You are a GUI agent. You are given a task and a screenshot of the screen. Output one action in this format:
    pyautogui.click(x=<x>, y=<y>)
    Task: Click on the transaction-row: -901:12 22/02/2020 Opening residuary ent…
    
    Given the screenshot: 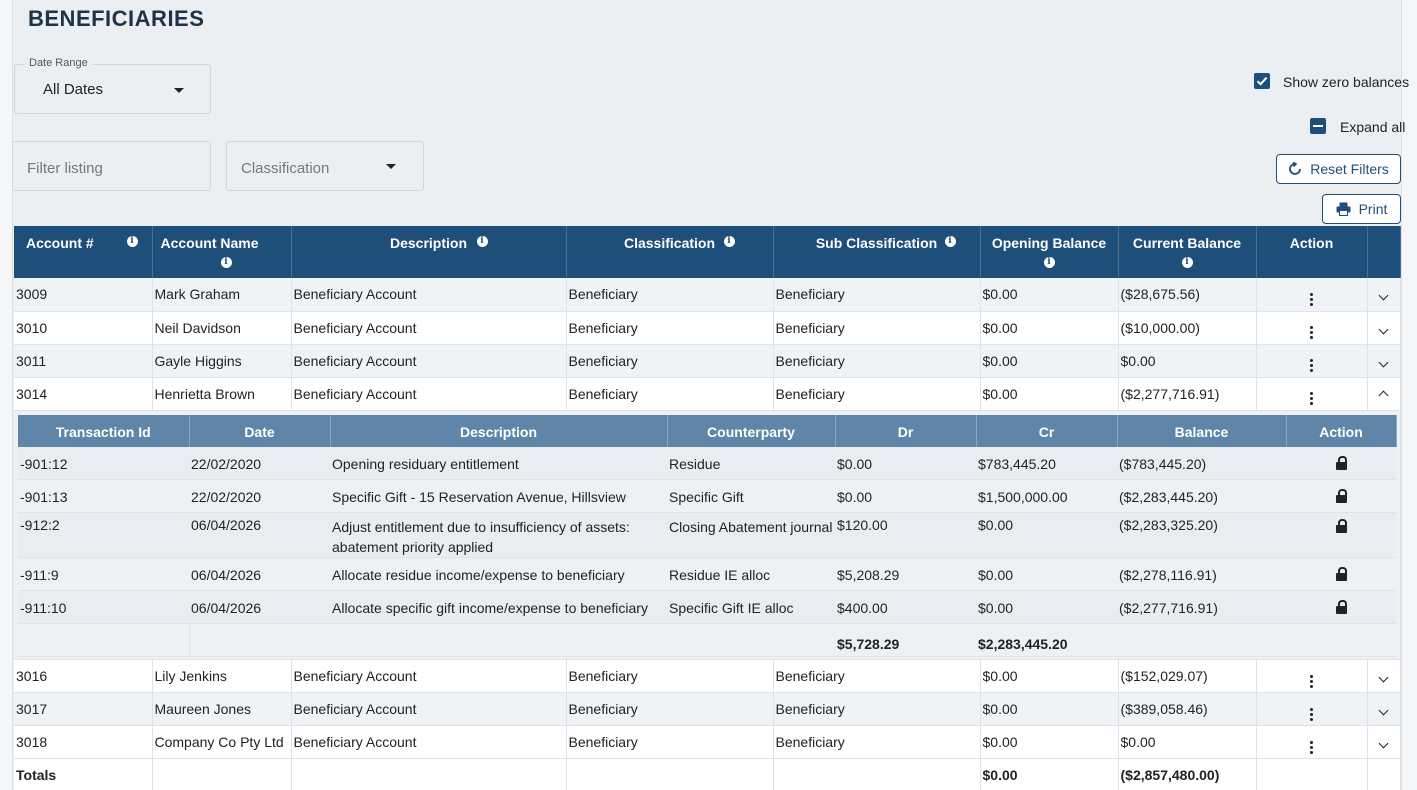 What is the action you would take?
    pyautogui.click(x=707, y=463)
    